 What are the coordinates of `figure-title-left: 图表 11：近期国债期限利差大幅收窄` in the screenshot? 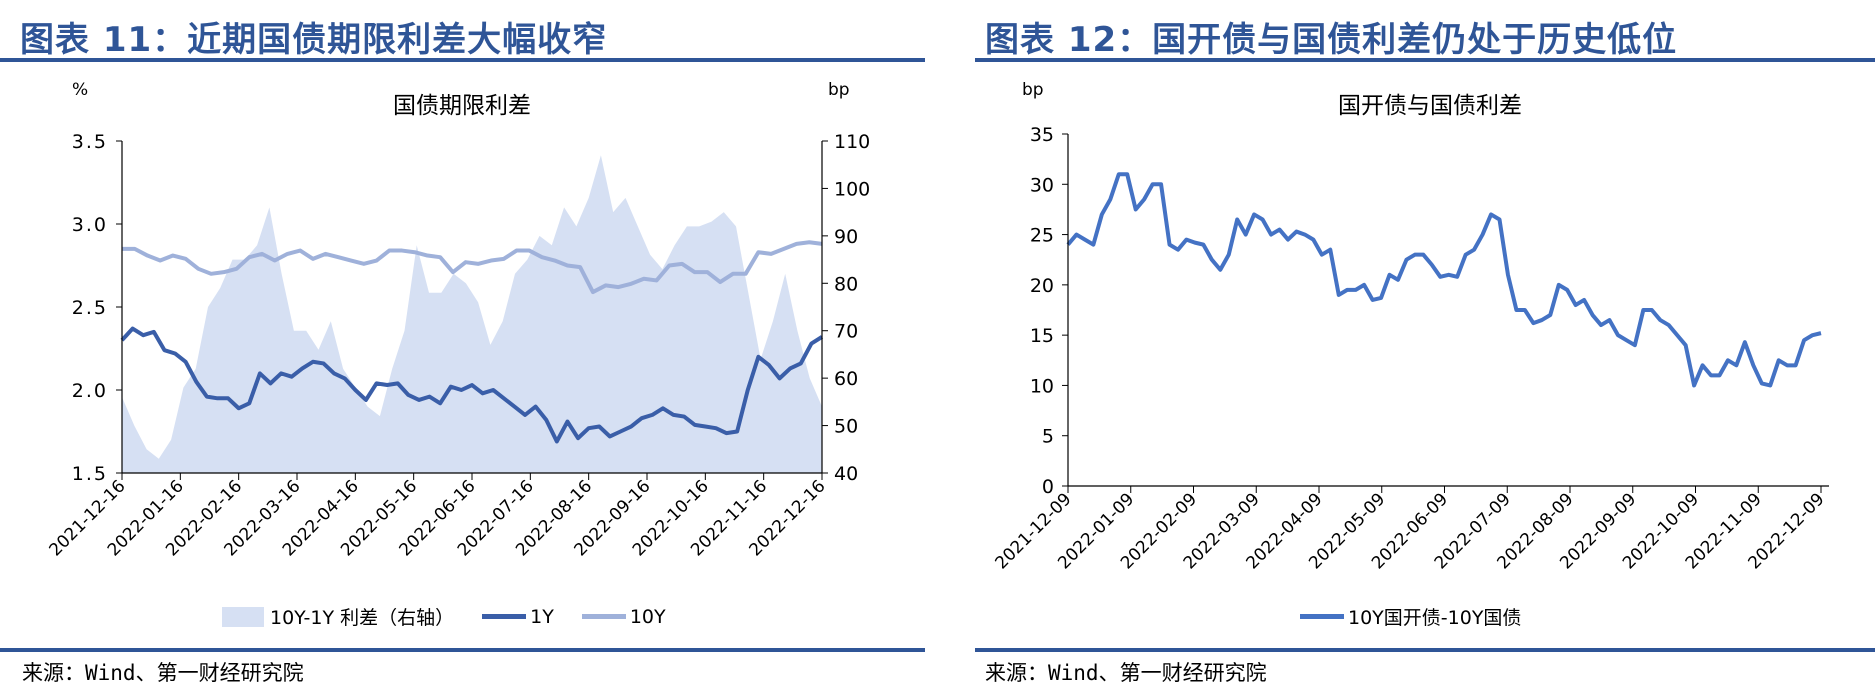 It's located at (314, 40).